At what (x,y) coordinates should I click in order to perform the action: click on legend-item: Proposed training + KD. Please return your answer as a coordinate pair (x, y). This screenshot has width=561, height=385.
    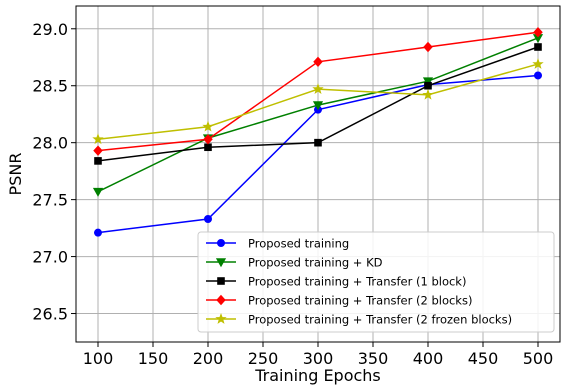
    Looking at the image, I should click on (294, 263).